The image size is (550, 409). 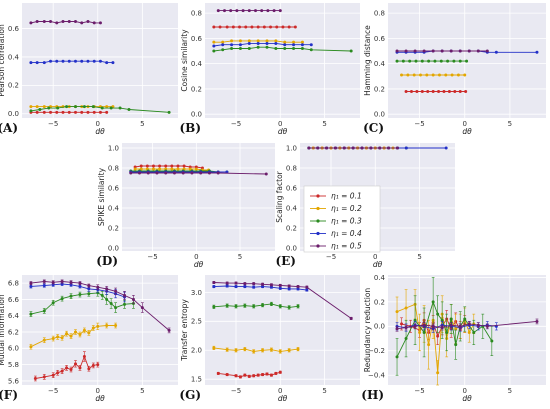 What do you see at coordinates (467, 398) in the screenshot?
I see `x-axis-label: dθ` at bounding box center [467, 398].